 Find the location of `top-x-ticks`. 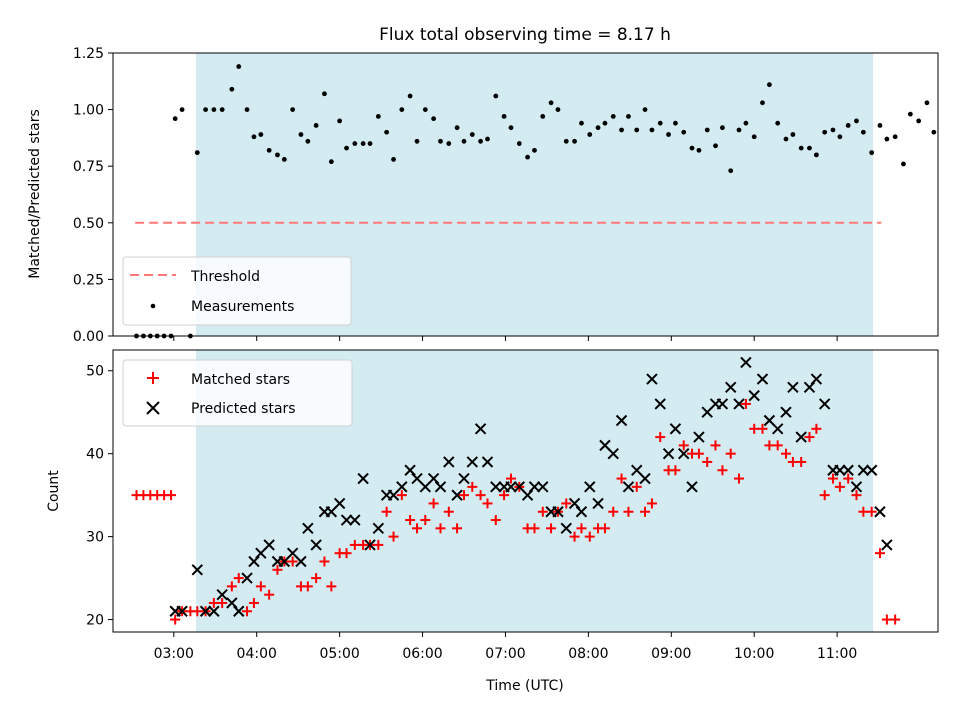

top-x-ticks is located at coordinates (505, 338).